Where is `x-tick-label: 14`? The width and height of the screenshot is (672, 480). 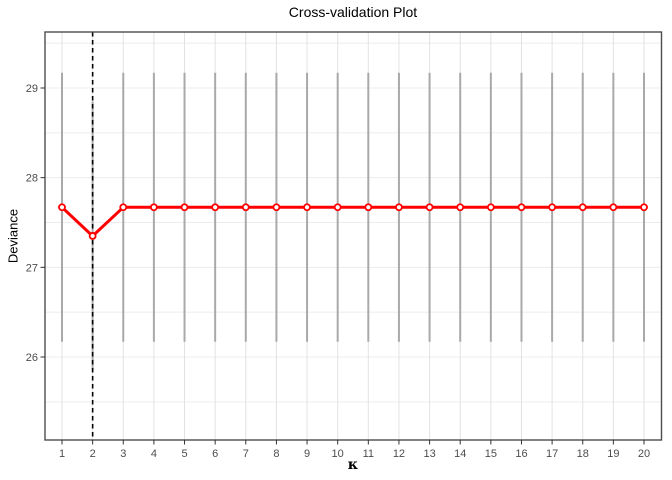
x-tick-label: 14 is located at coordinates (460, 454).